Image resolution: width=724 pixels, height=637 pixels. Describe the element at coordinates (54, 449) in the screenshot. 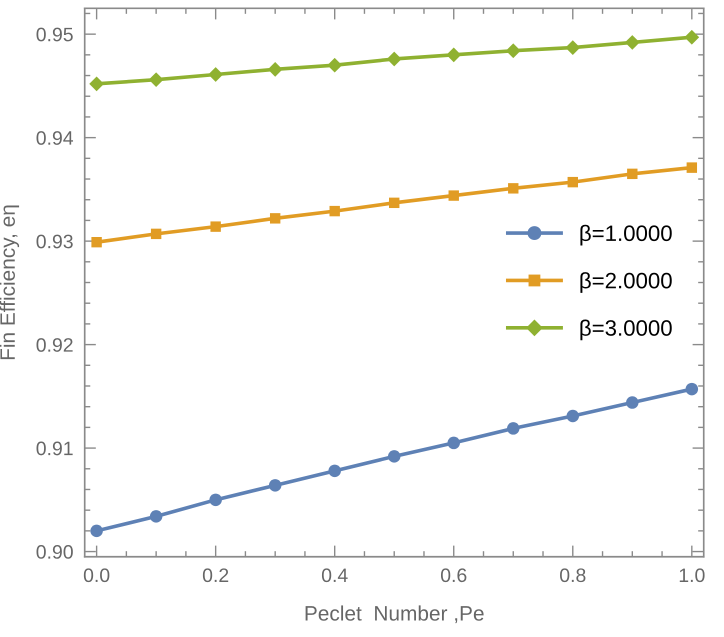

I see `y-tick-label: 0.91` at that location.